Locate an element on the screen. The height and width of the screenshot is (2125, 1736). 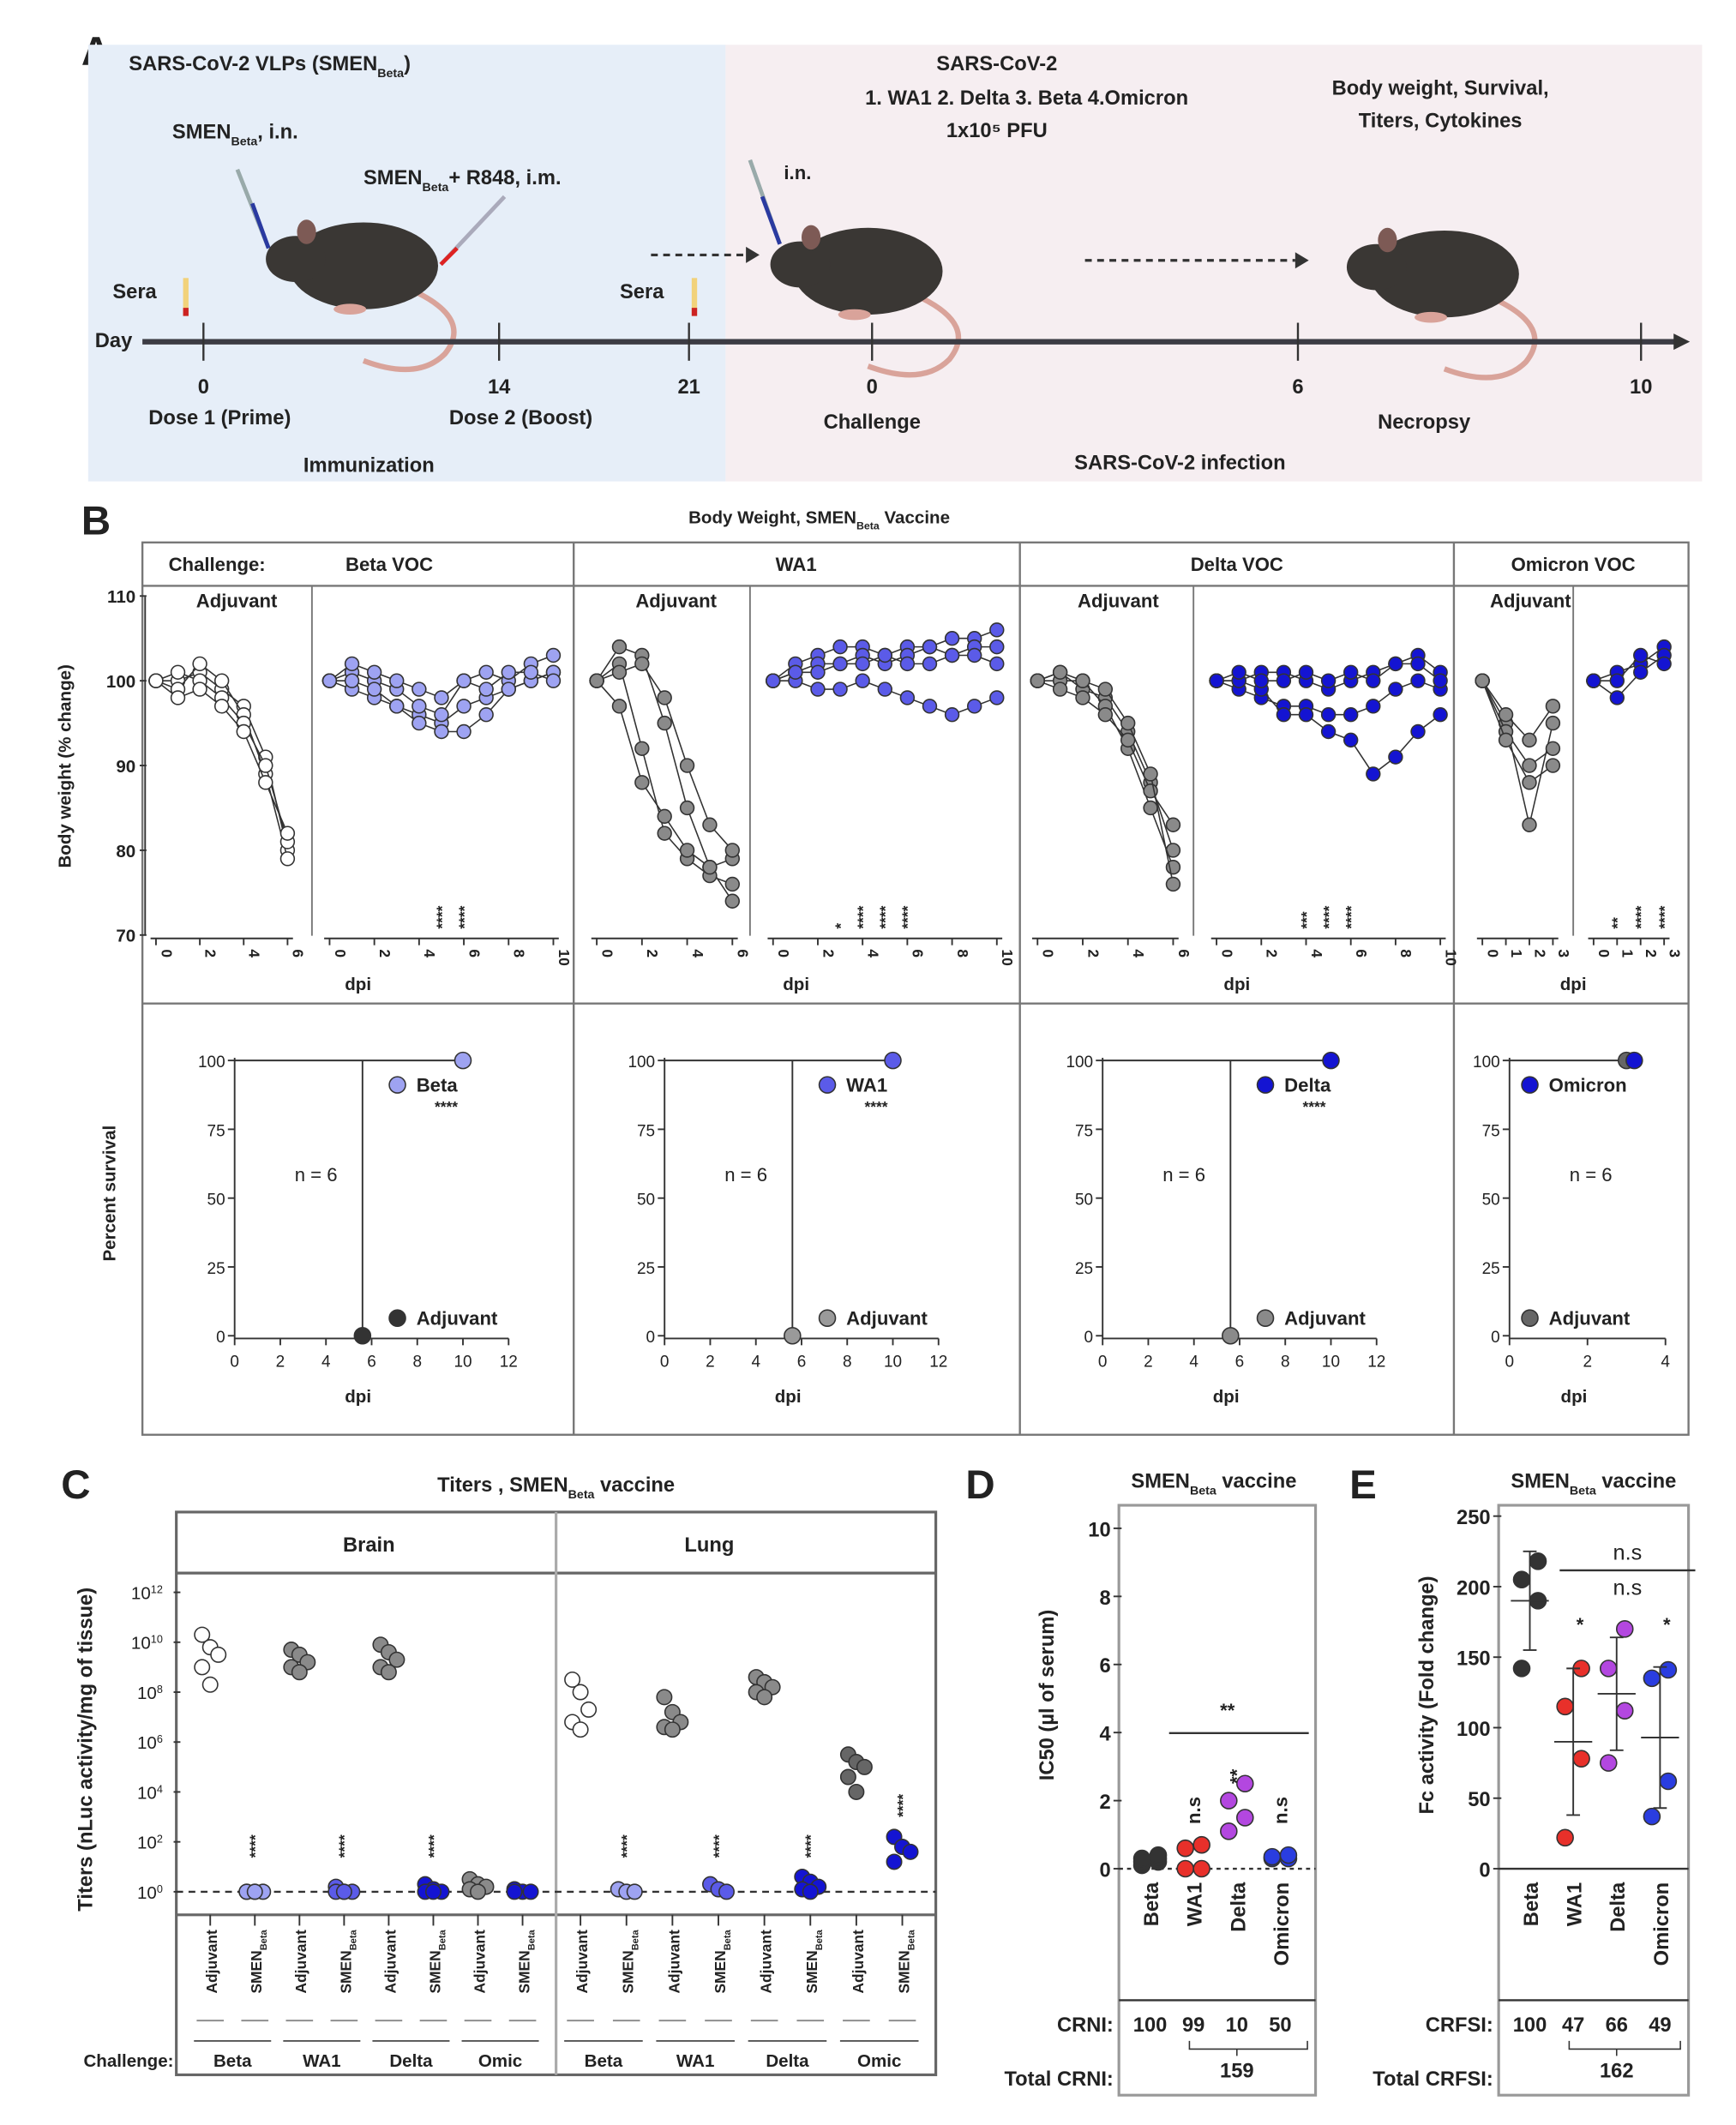
challenge-header: Omicron VOC is located at coordinates (1573, 564).